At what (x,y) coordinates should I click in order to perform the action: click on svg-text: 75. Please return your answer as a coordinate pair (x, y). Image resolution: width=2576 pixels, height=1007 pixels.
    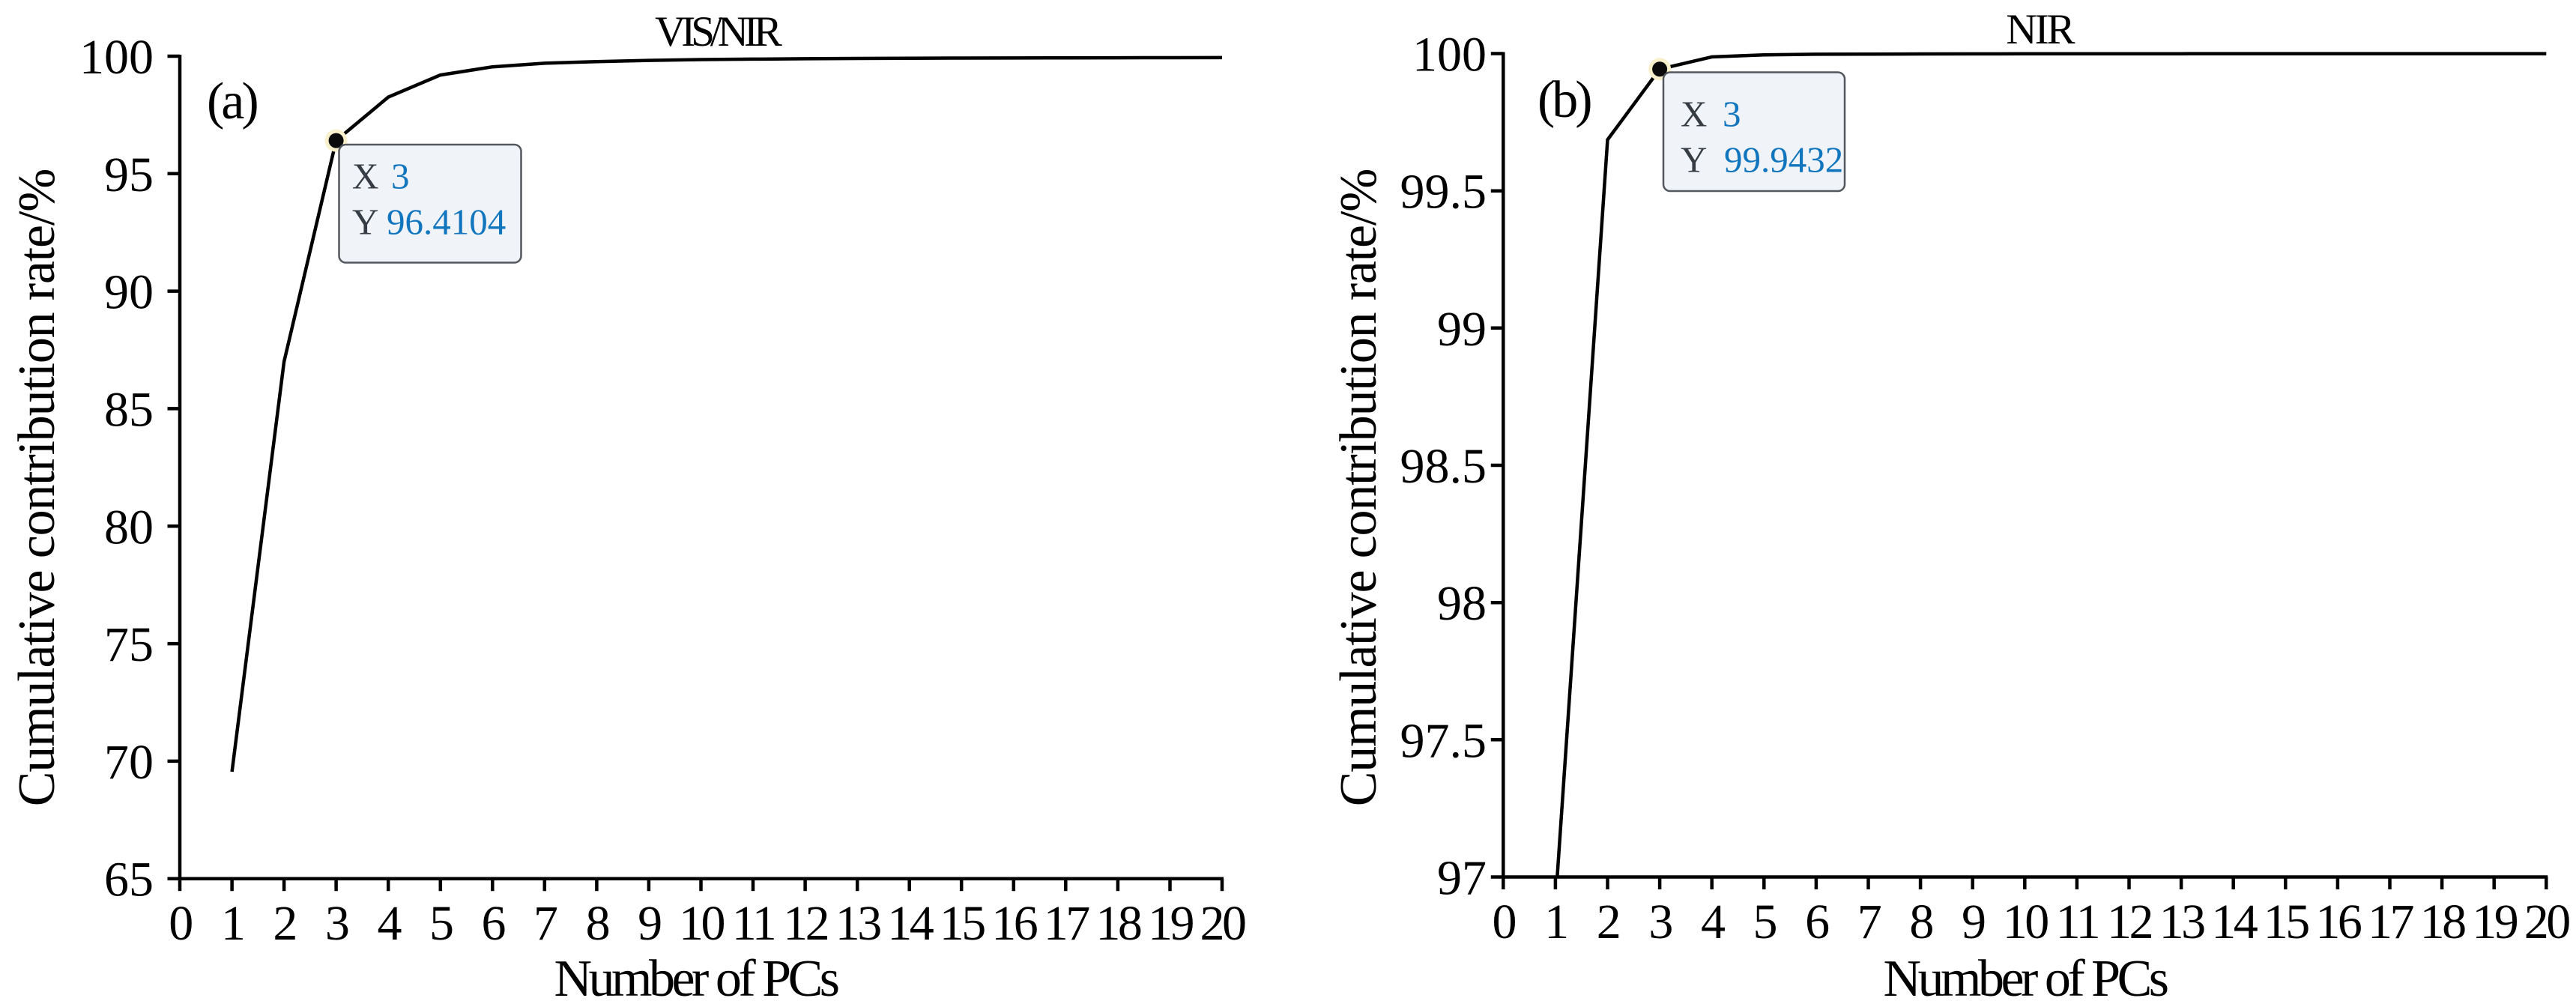
    Looking at the image, I should click on (129, 644).